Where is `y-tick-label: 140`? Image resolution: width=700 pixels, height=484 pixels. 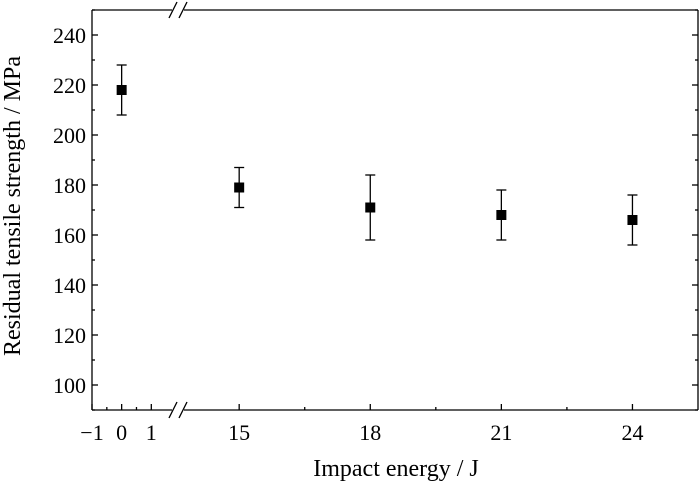 y-tick-label: 140 is located at coordinates (69, 285).